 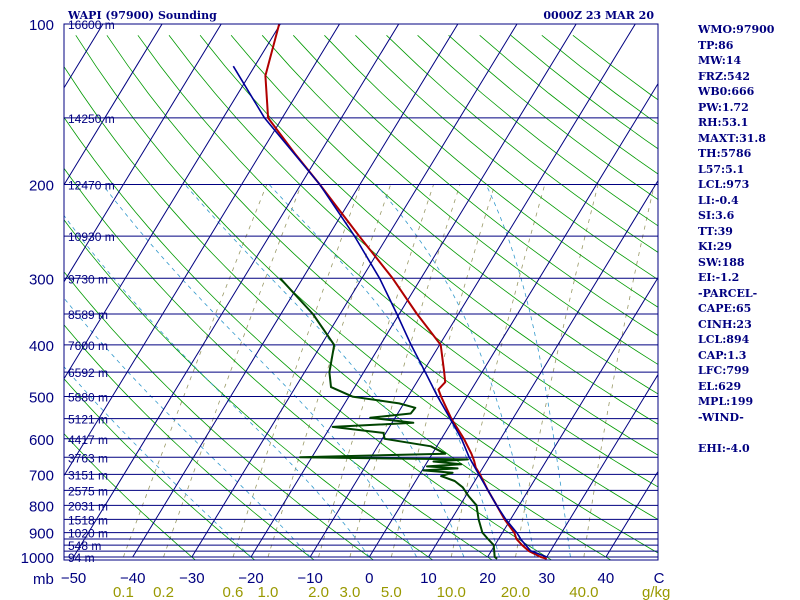 What do you see at coordinates (736, 29) in the screenshot?
I see `index-item: WMO:97900` at bounding box center [736, 29].